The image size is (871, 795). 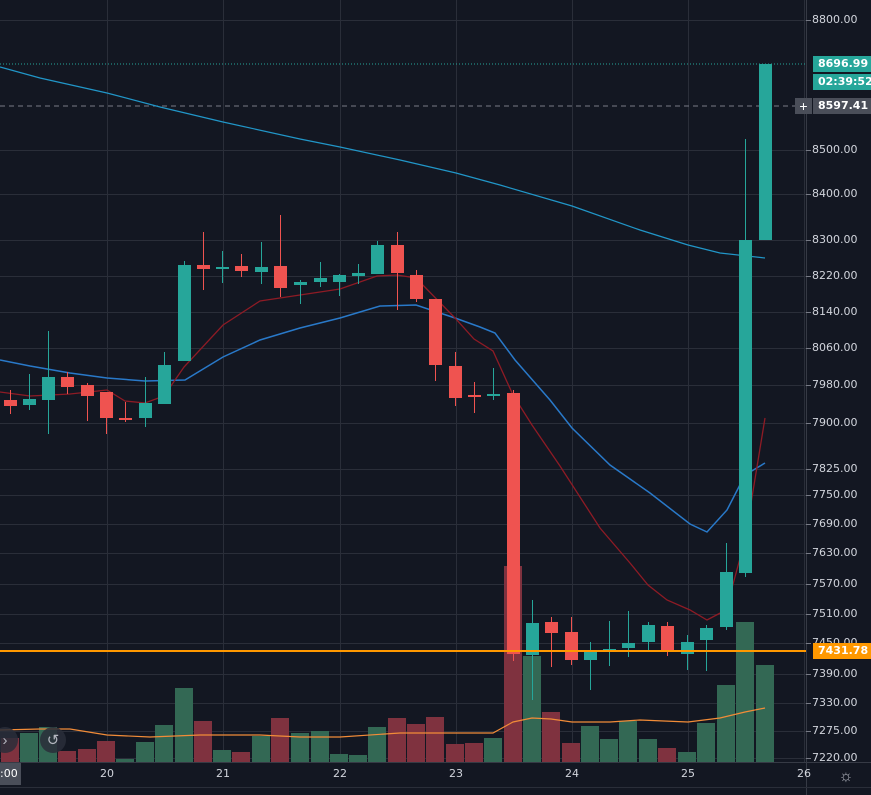 I want to click on price-tick-label: 8800.00, so click(x=835, y=19).